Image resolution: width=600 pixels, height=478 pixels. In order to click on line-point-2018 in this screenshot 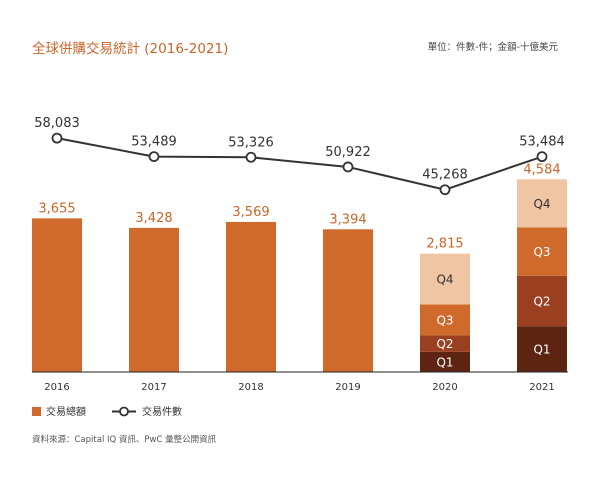, I will do `click(251, 157)`.